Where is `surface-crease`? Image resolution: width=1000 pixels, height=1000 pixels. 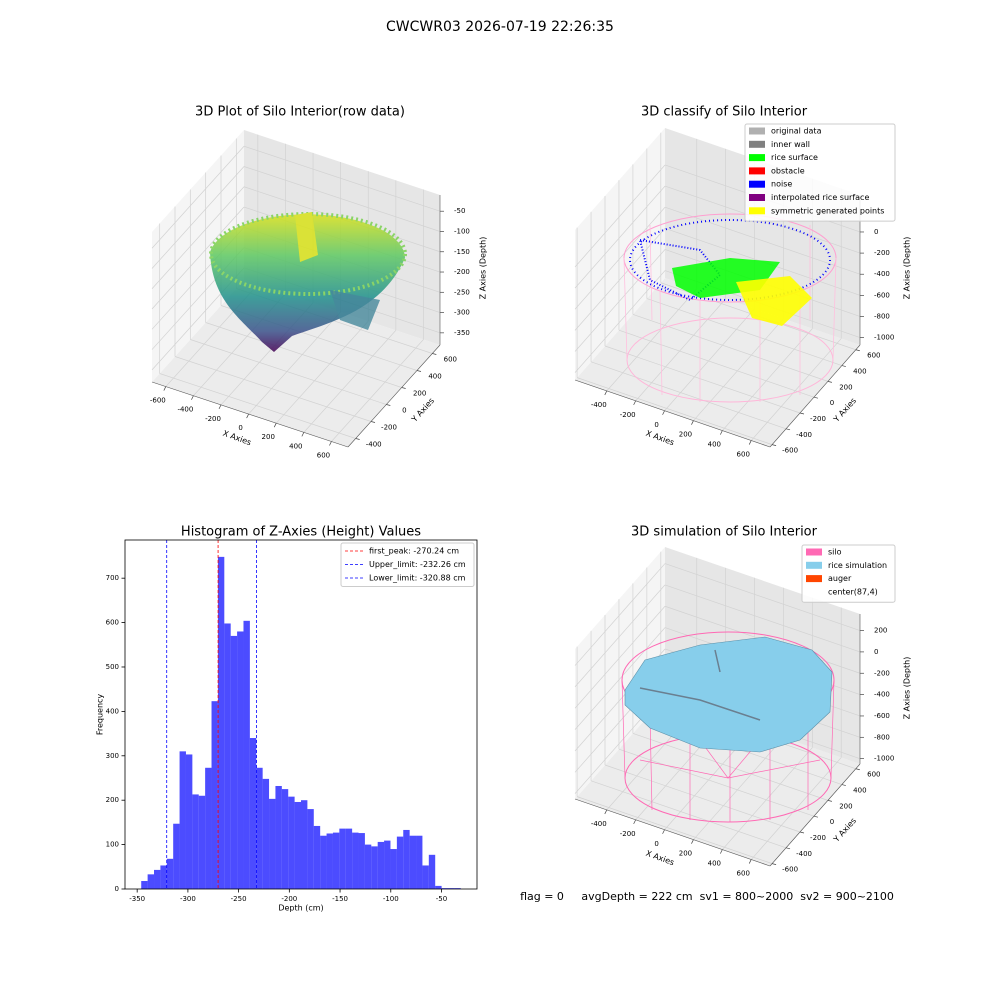 surface-crease is located at coordinates (700, 685).